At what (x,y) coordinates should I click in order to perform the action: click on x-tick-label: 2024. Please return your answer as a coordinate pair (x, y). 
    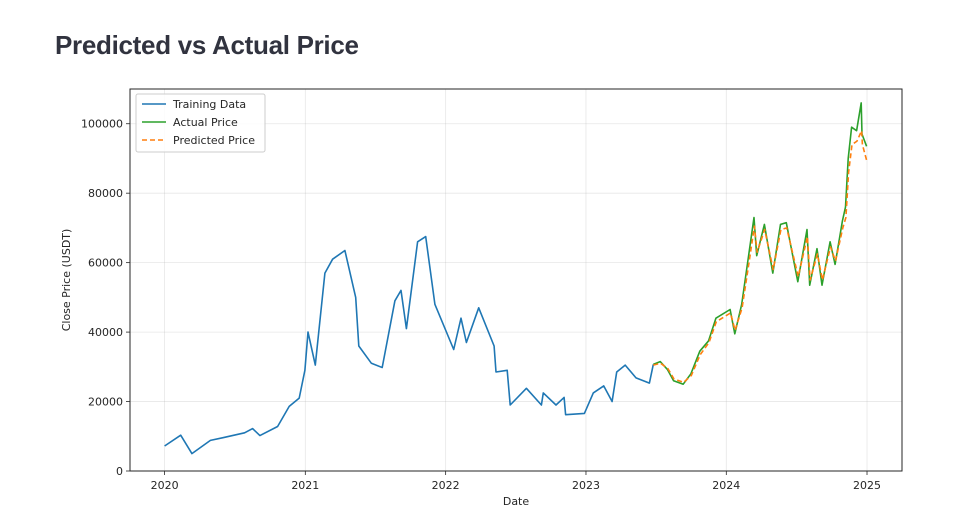
    Looking at the image, I should click on (726, 485).